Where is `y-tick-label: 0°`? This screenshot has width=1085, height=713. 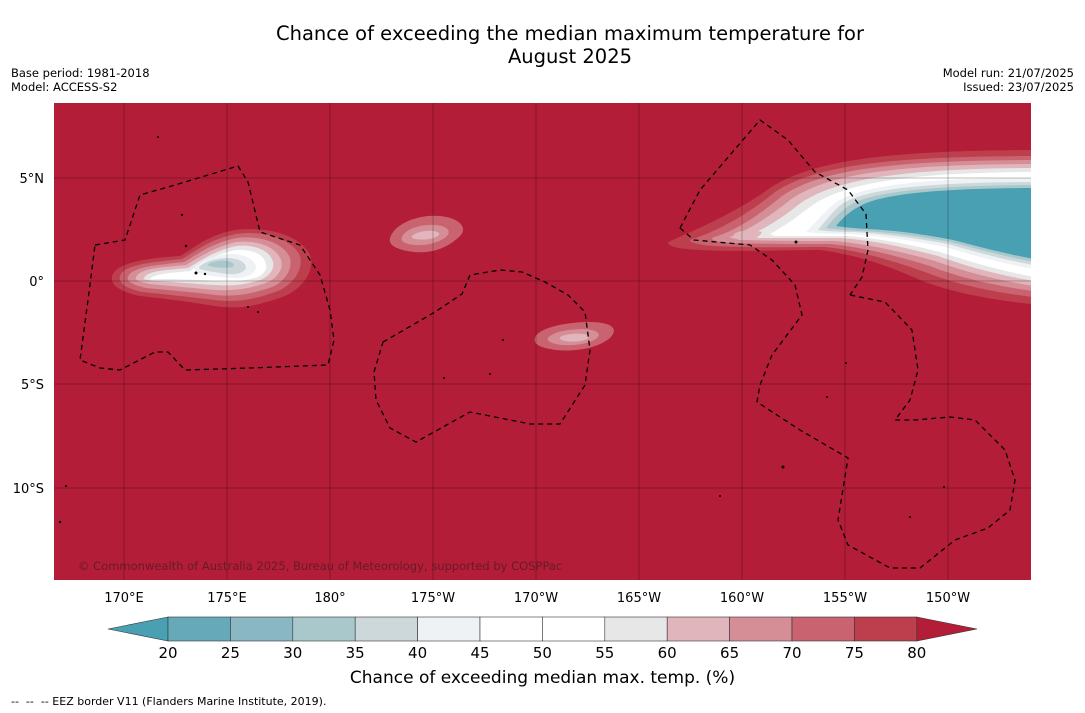
y-tick-label: 0° is located at coordinates (36, 282).